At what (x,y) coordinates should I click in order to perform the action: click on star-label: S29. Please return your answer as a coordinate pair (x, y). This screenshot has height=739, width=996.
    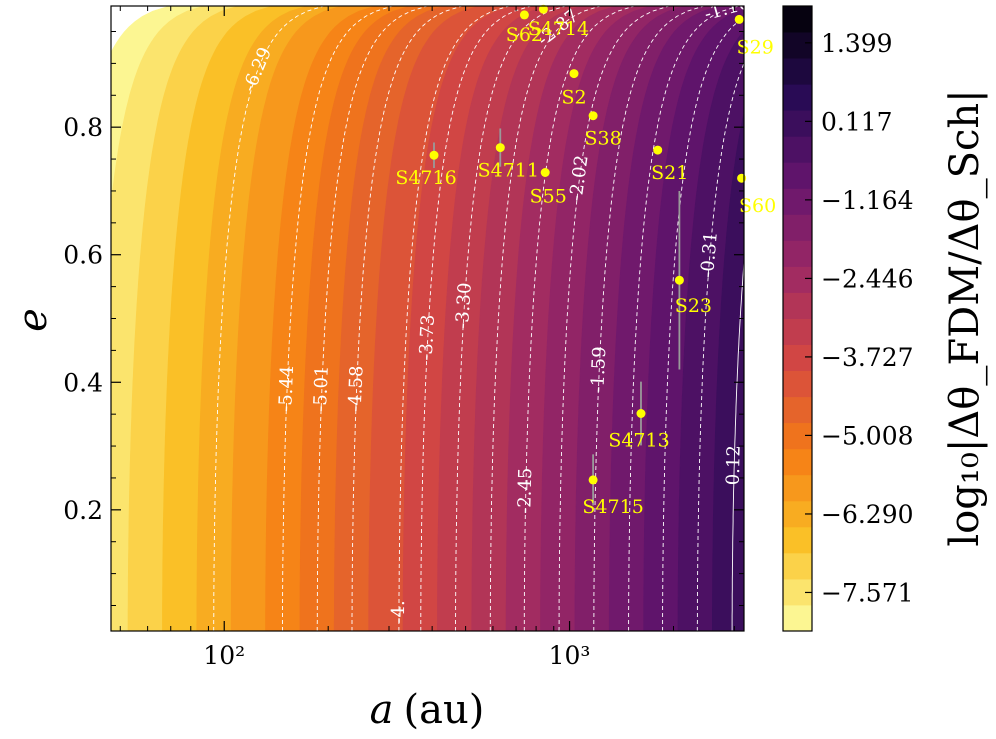
    Looking at the image, I should click on (755, 47).